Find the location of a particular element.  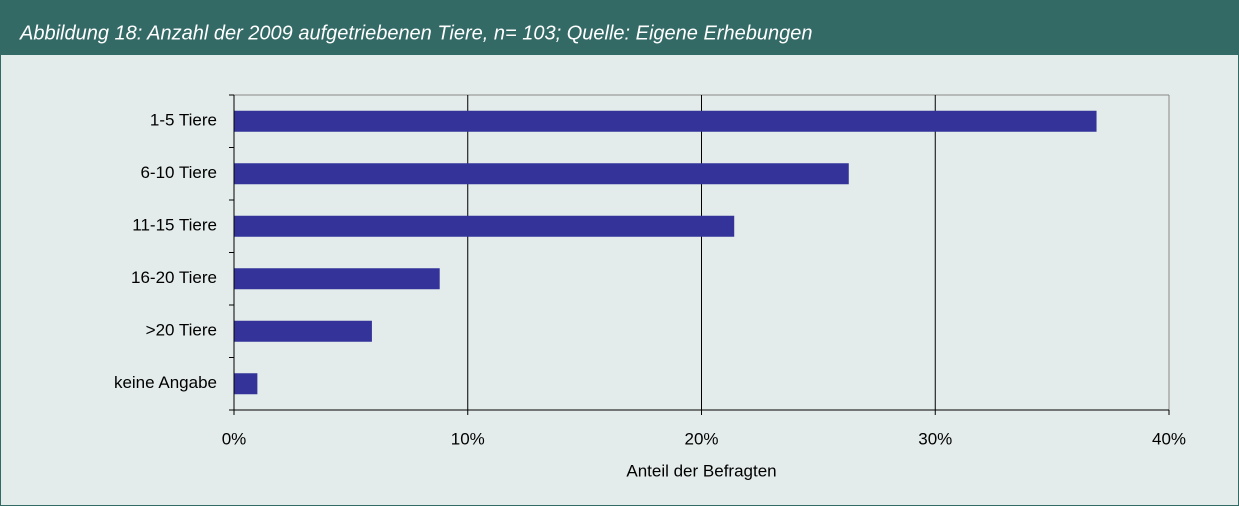

y-tick-label: keine Angabe is located at coordinates (165, 382).